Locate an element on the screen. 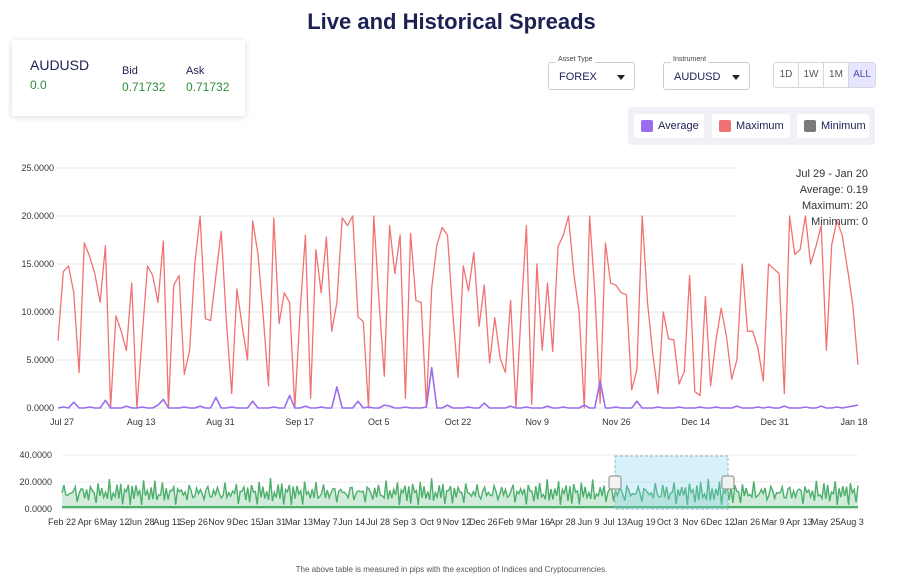 This screenshot has height=583, width=903. y-tick-label: 0.0000 is located at coordinates (40, 408).